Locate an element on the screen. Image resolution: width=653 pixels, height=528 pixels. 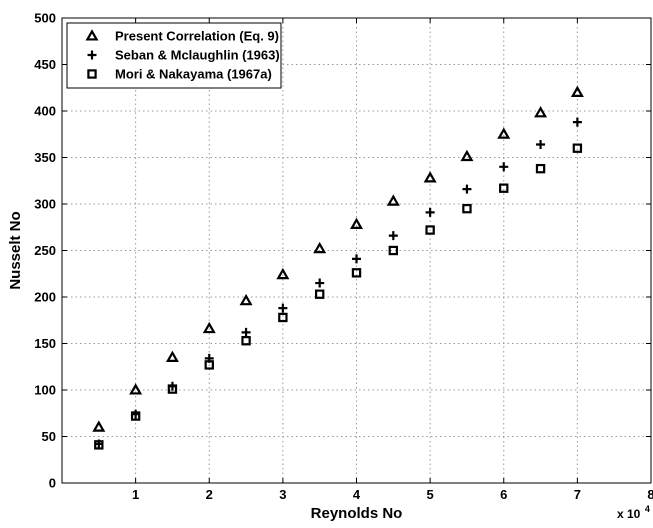
x-axis-multiplier: x 10 4 is located at coordinates (633, 513).